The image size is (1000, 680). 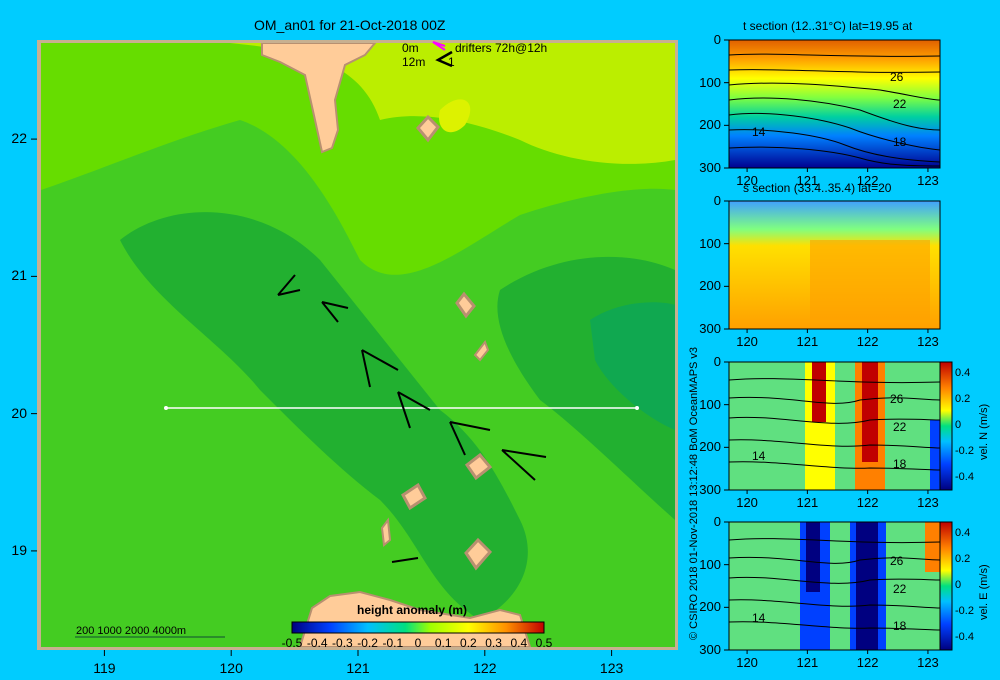 I want to click on t-section-title: t section (12..31°C) lat=19.95 at, so click(x=828, y=26).